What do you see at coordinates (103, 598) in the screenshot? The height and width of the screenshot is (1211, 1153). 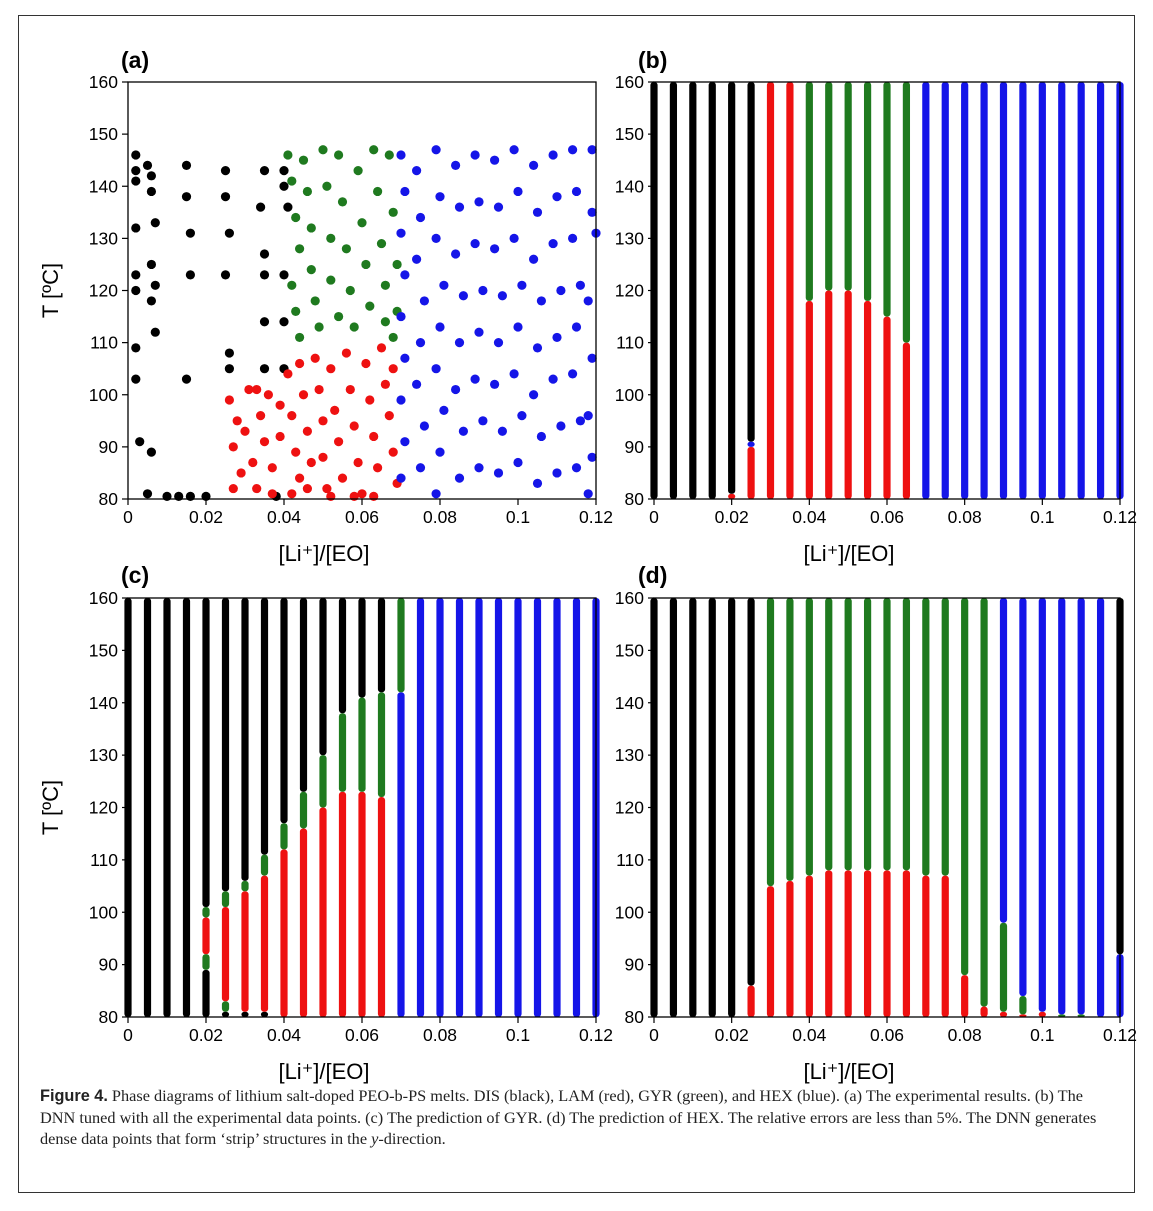 I see `y-tick-label: 160` at bounding box center [103, 598].